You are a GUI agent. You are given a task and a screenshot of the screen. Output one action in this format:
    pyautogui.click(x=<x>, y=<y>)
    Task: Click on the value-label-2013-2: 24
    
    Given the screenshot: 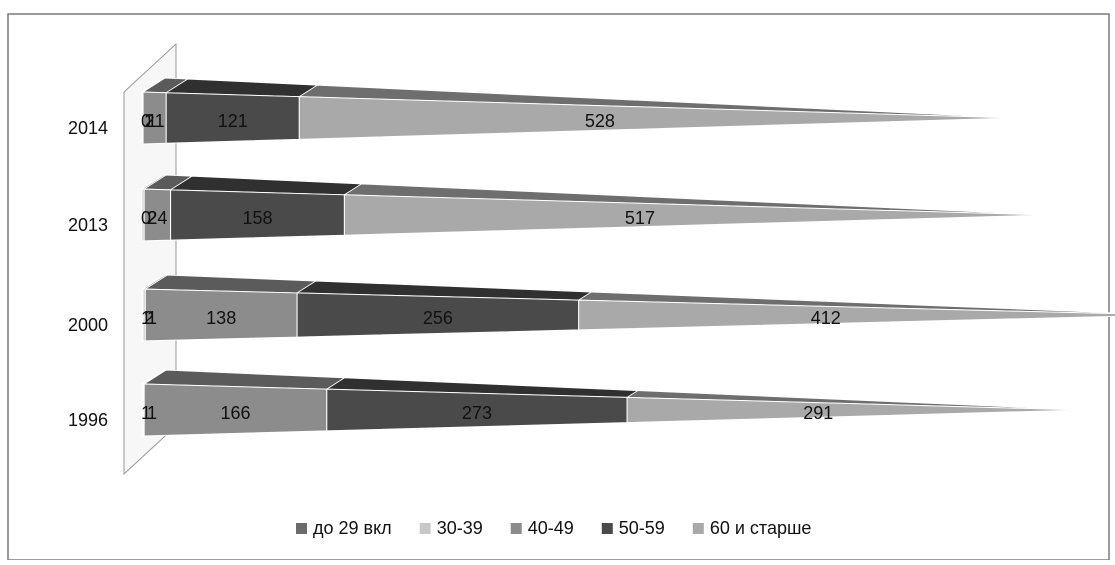 What is the action you would take?
    pyautogui.click(x=157, y=218)
    